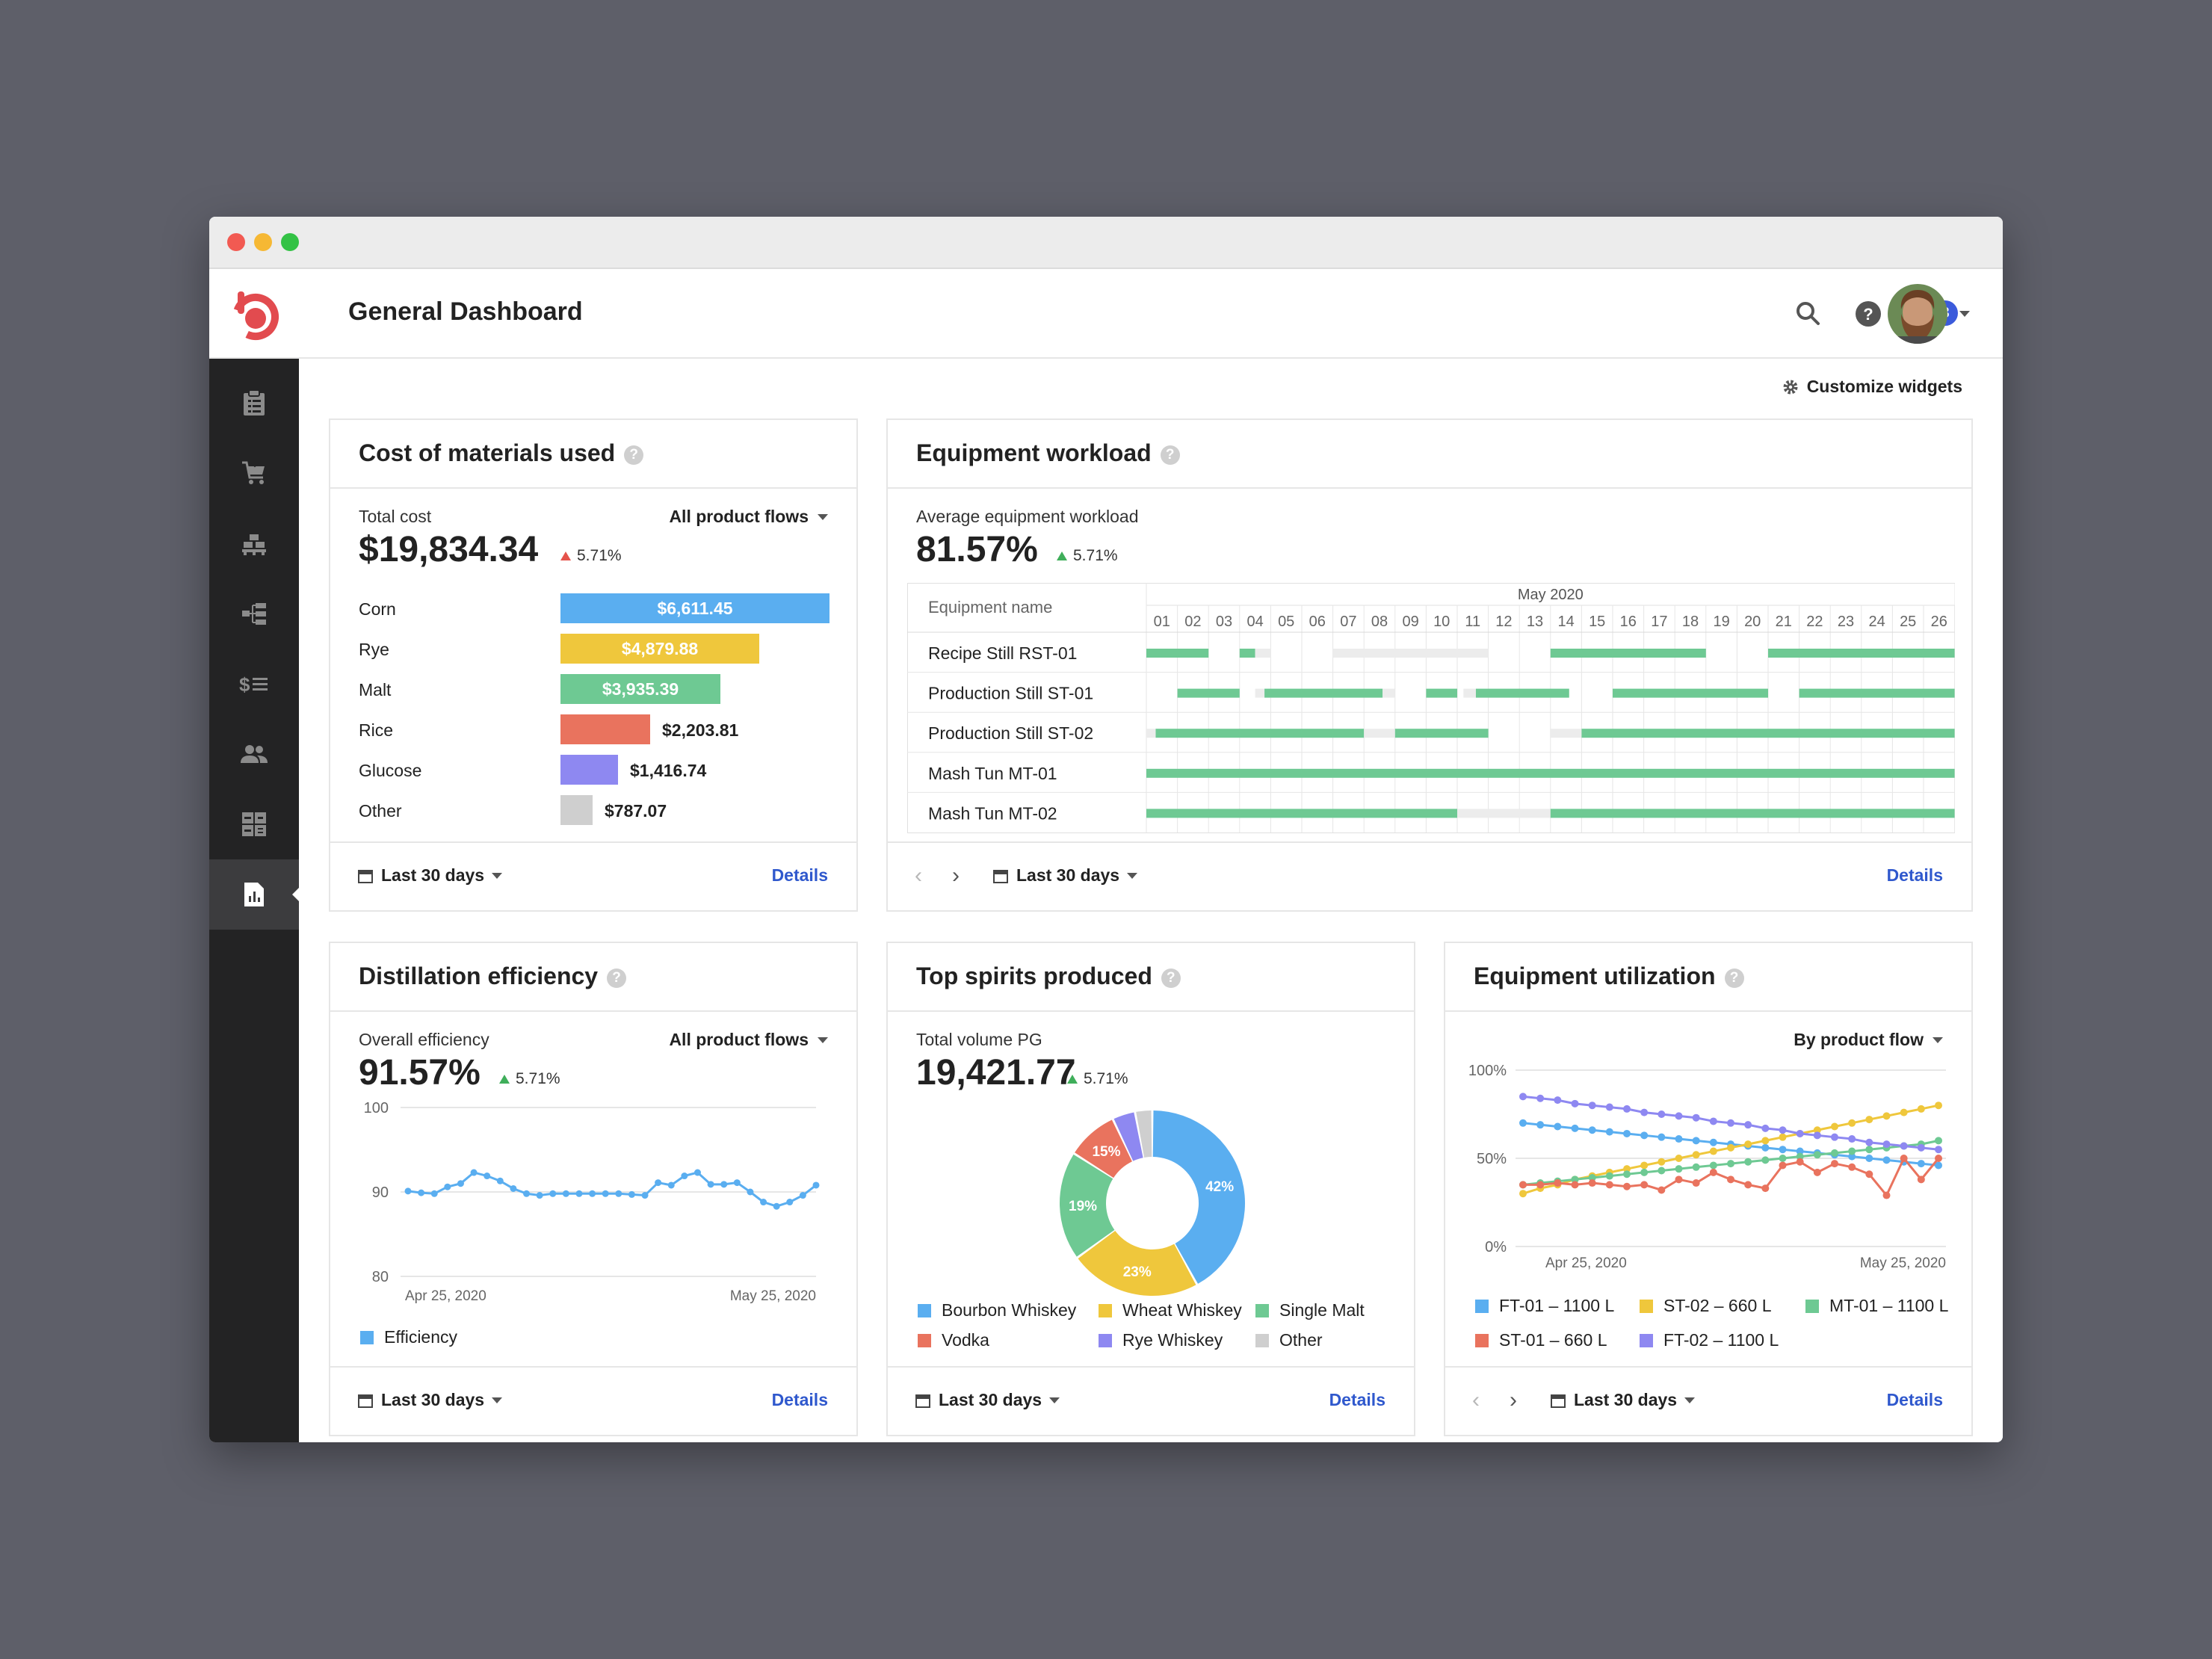 This screenshot has width=2212, height=1659. Describe the element at coordinates (1939, 622) in the screenshot. I see `day-label: 26` at that location.